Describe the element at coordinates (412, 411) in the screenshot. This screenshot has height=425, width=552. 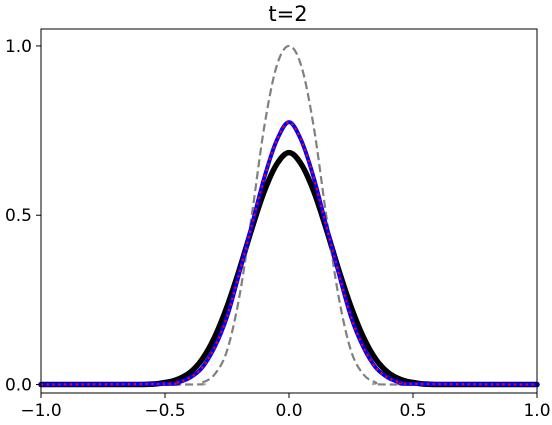
I see `x-tick-label: 0.5` at that location.